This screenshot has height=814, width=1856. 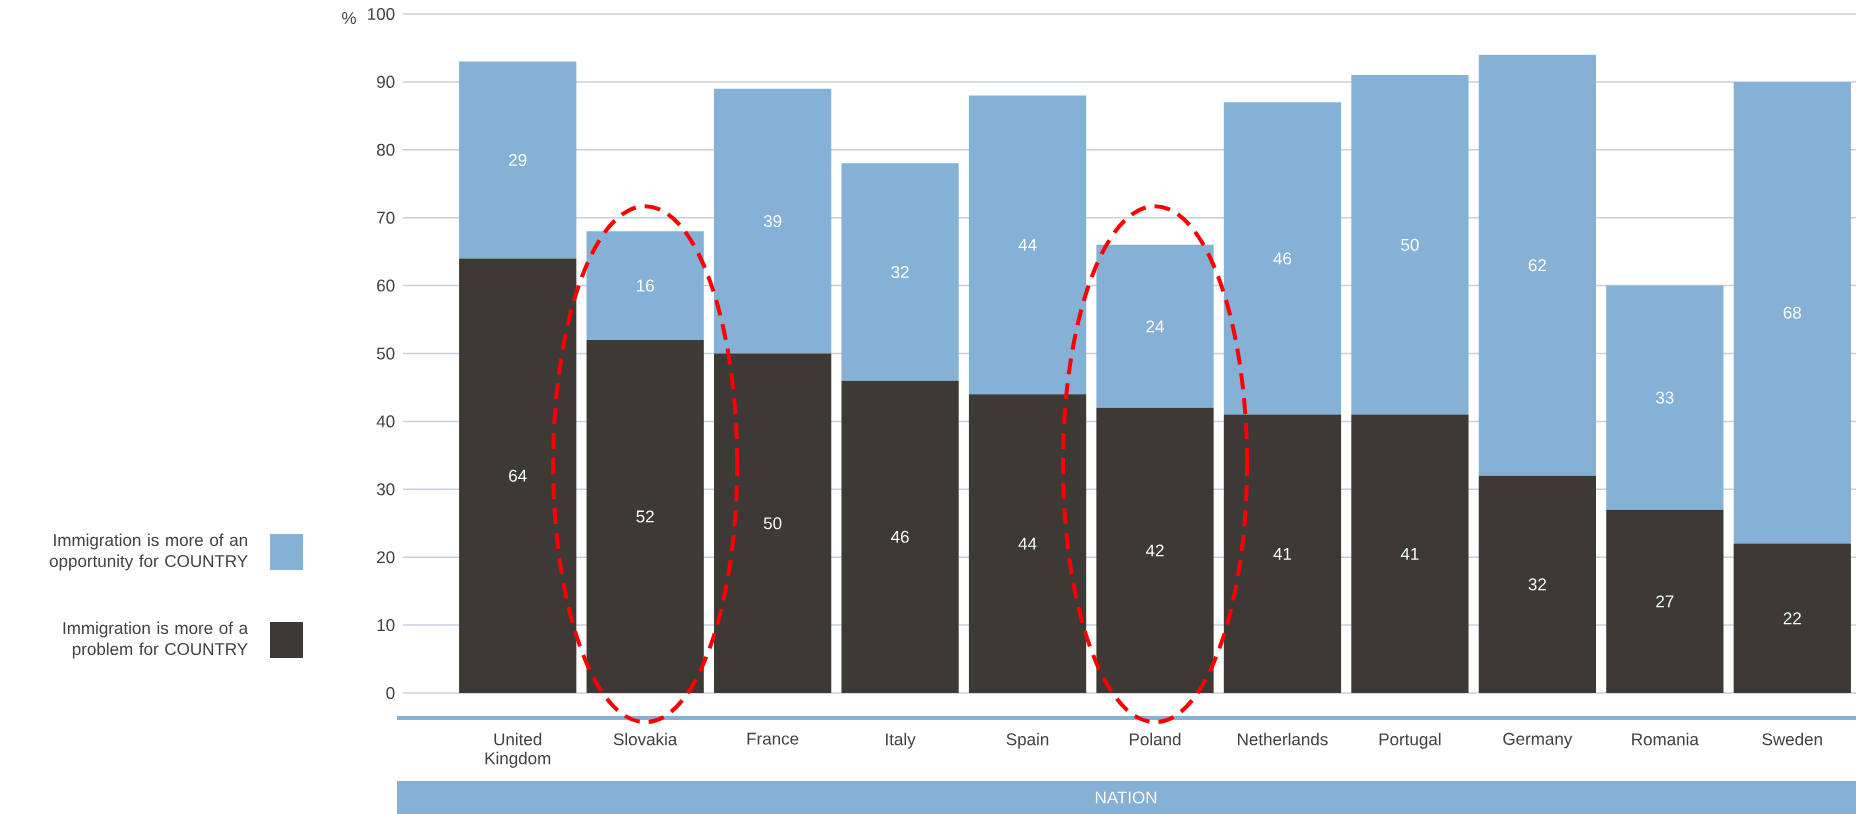 I want to click on legend-label: Immigration is more of an opportunity for COUNTRY, so click(x=148, y=552).